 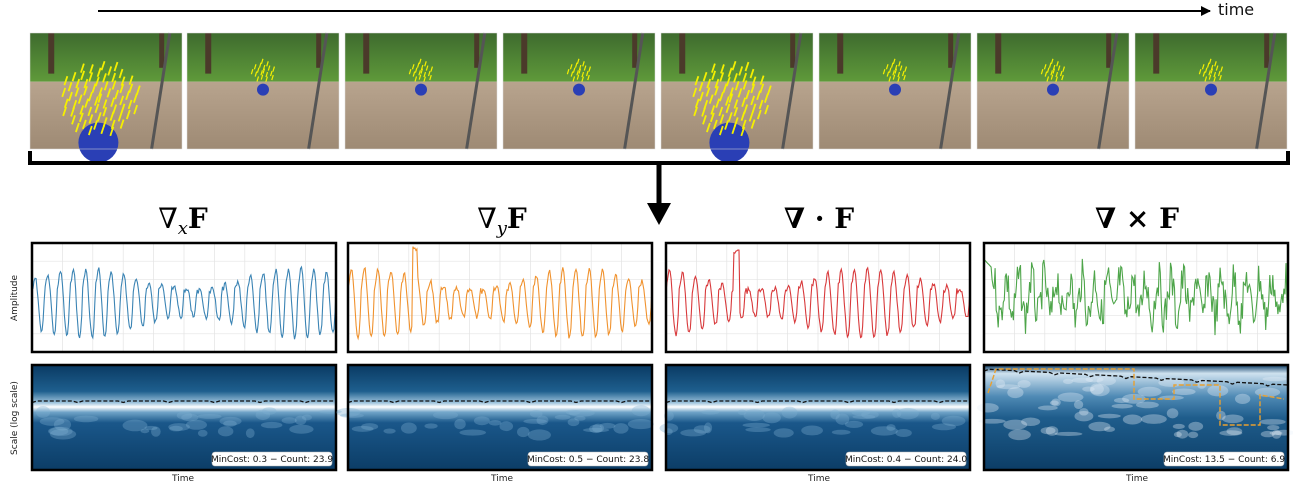 I want to click on signal-line-div, so click(x=818, y=294).